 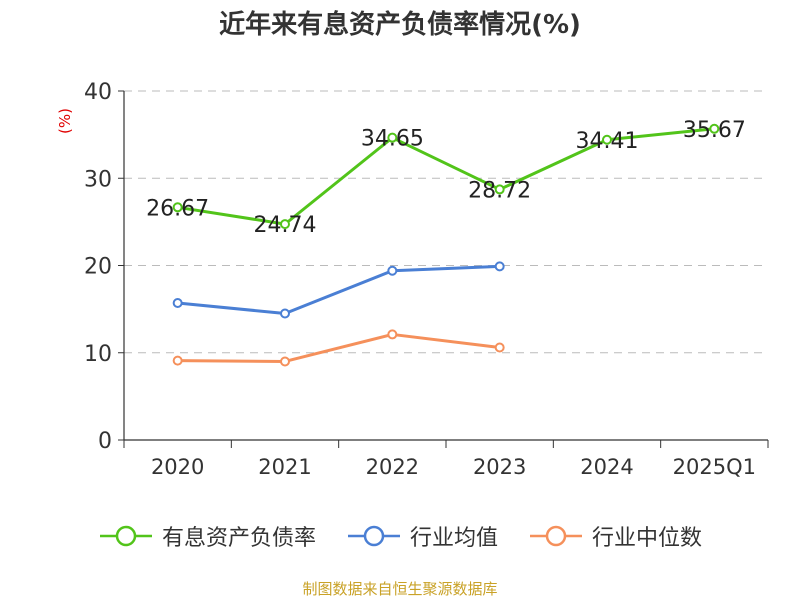 What do you see at coordinates (606, 467) in the screenshot?
I see `x-tick-label: 2024` at bounding box center [606, 467].